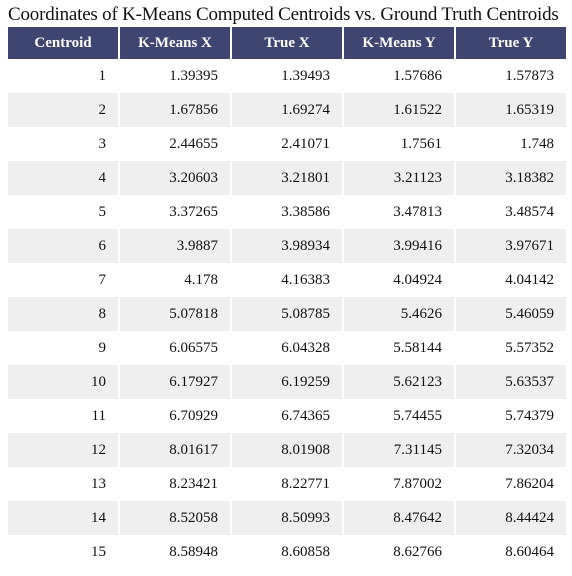 Image resolution: width=572 pixels, height=576 pixels. Describe the element at coordinates (175, 518) in the screenshot. I see `coordinate-cell: 8.52058` at that location.